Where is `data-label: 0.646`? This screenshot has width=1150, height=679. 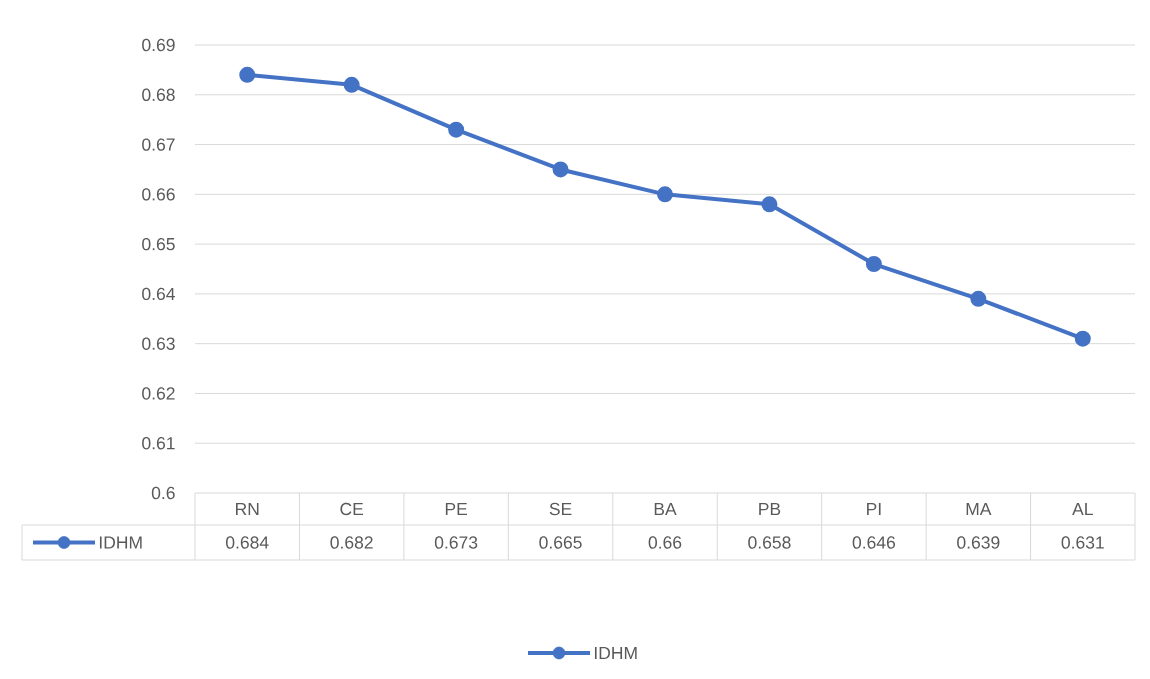 data-label: 0.646 is located at coordinates (874, 542).